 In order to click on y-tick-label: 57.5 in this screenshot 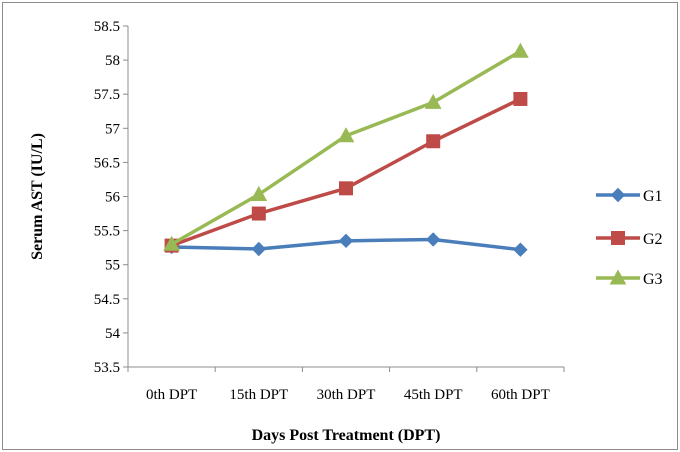, I will do `click(107, 95)`.